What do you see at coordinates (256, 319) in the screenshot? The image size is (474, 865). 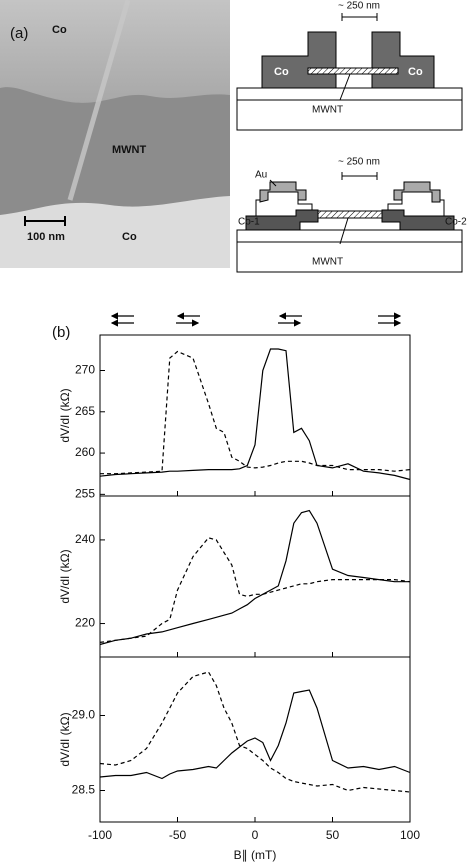 I see `field-arrows` at bounding box center [256, 319].